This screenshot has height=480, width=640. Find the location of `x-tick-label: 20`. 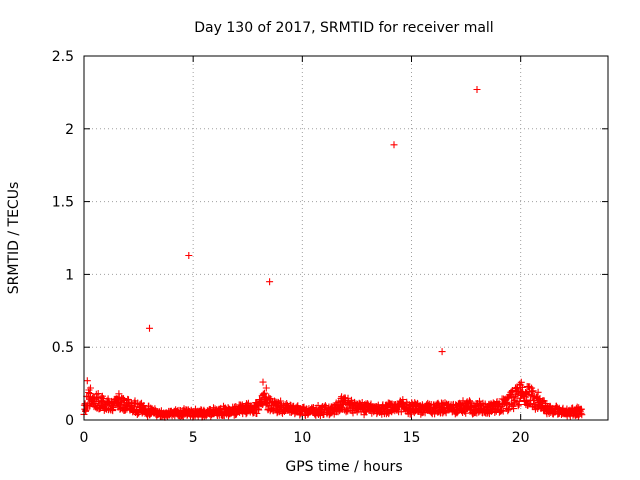

x-tick-label: 20 is located at coordinates (521, 438).